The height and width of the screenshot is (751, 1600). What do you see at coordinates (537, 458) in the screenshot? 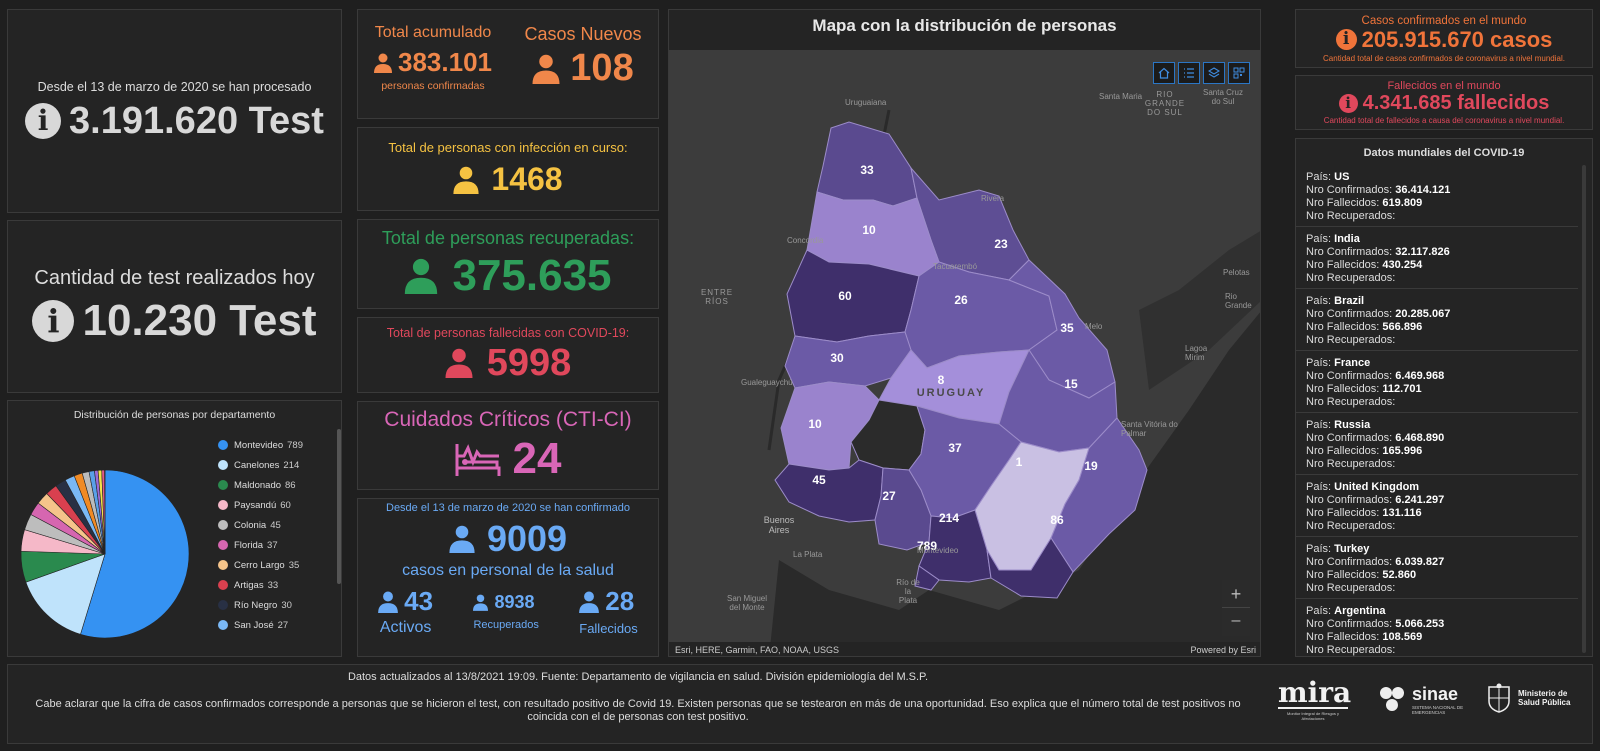
I see `cti-value: 24` at bounding box center [537, 458].